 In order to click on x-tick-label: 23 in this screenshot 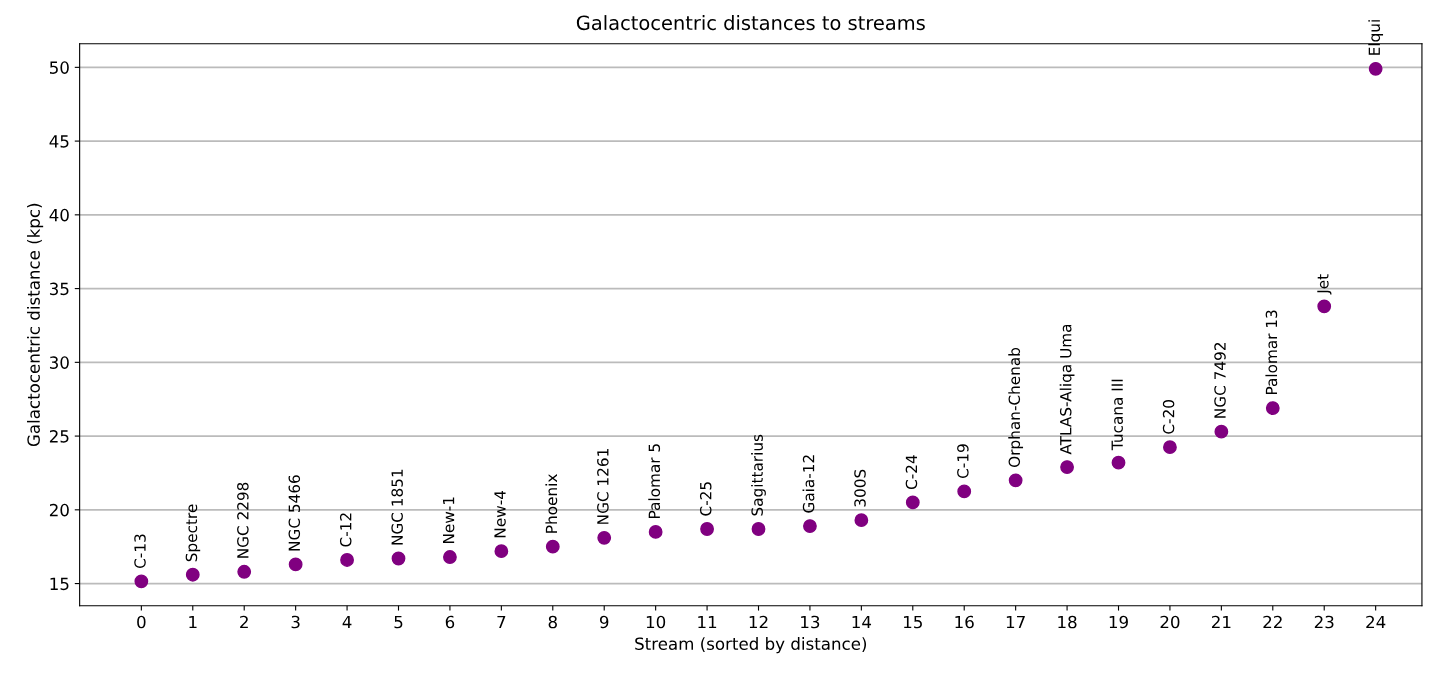, I will do `click(1324, 622)`.